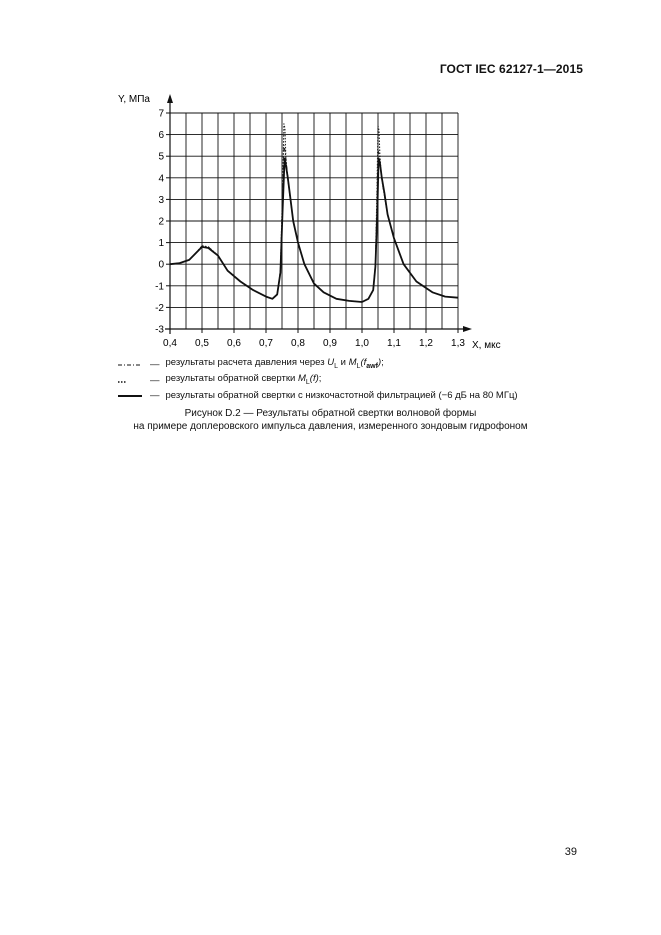  Describe the element at coordinates (394, 343) in the screenshot. I see `x-tick-label: 1,1` at that location.